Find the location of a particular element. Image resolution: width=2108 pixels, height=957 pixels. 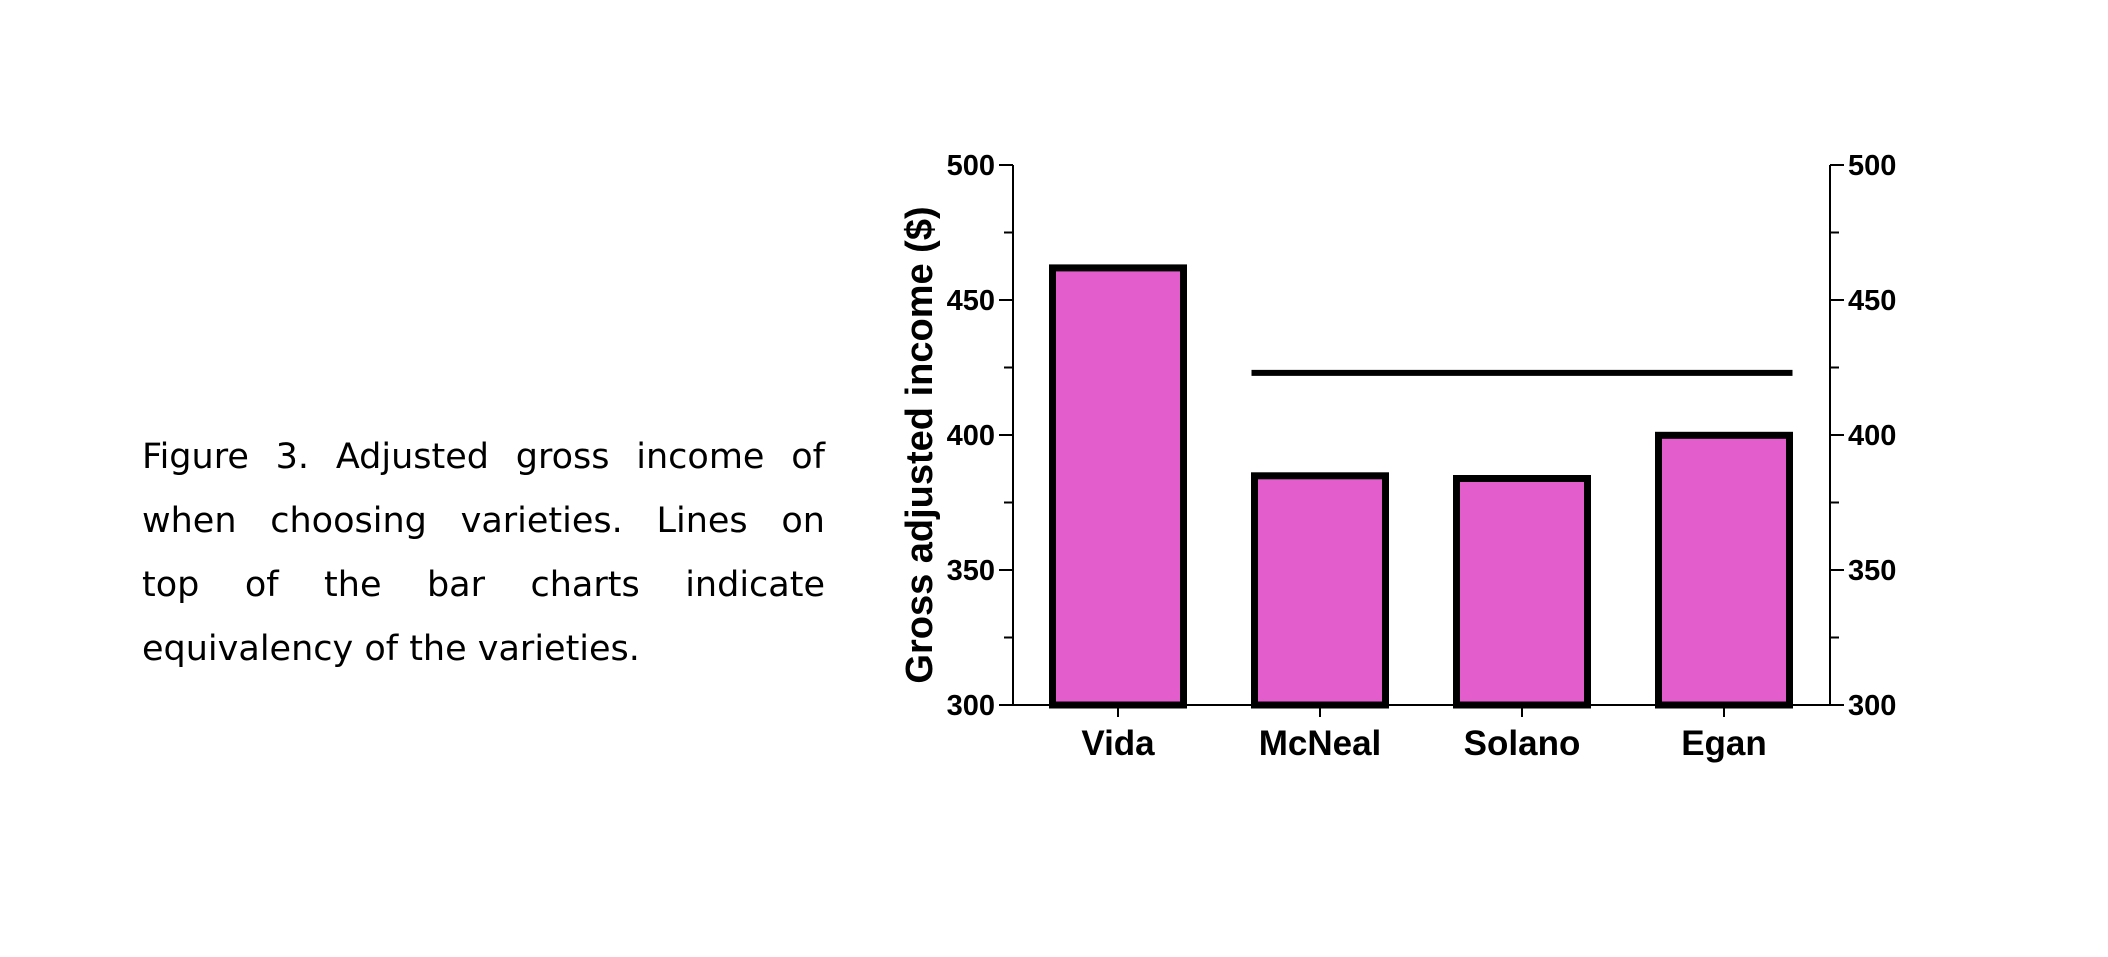

y-tick-label-right: 400 is located at coordinates (1872, 436).